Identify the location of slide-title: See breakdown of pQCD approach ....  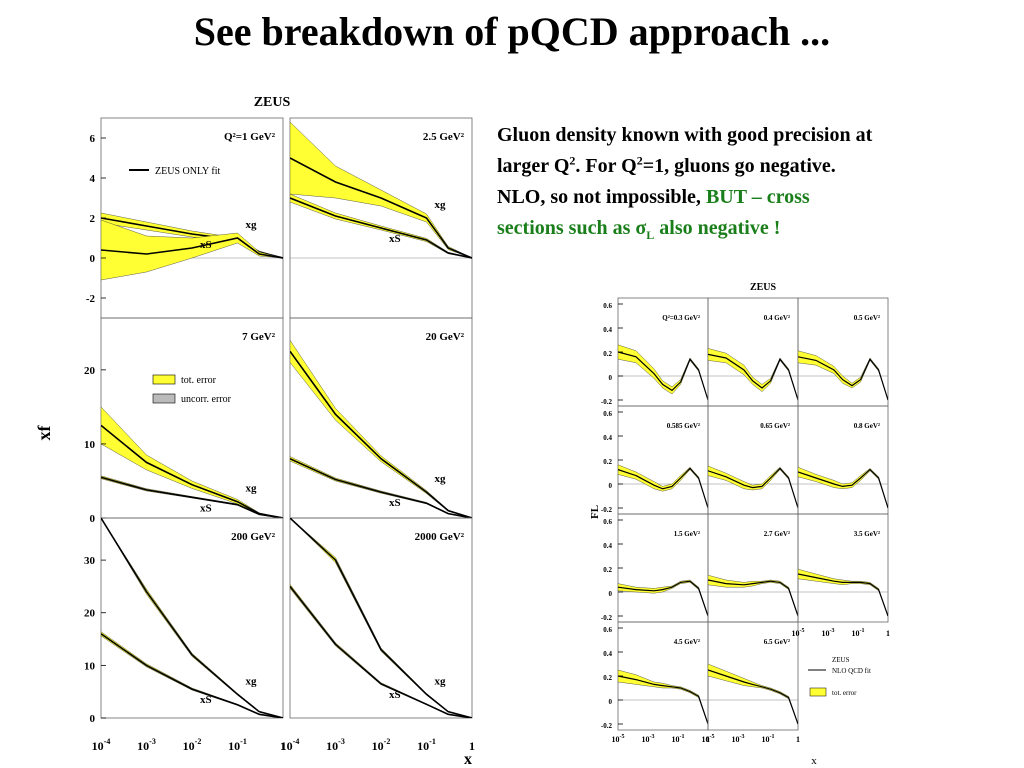
(512, 31).